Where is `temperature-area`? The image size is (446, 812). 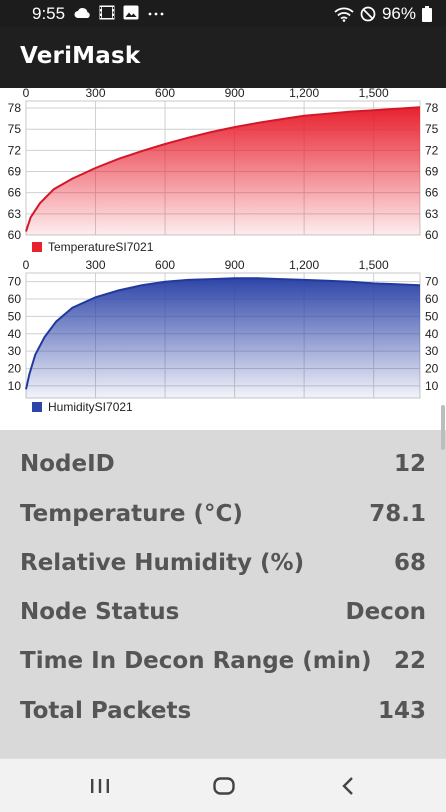 temperature-area is located at coordinates (223, 171).